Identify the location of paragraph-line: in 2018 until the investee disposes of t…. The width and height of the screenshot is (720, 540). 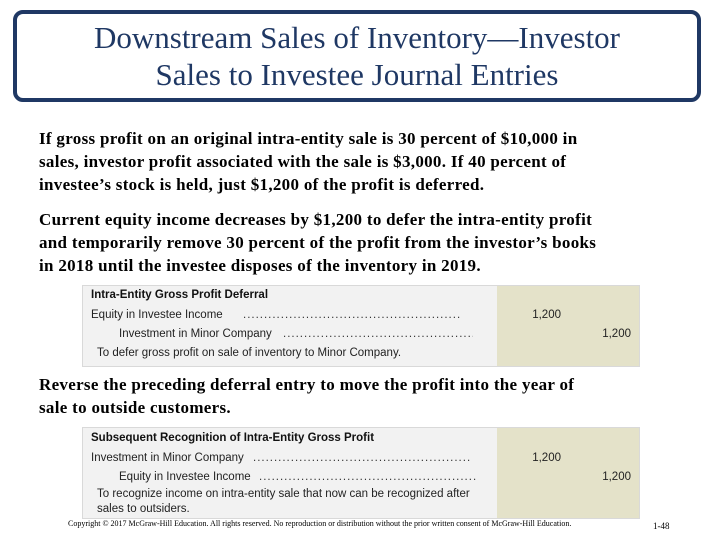
(260, 265).